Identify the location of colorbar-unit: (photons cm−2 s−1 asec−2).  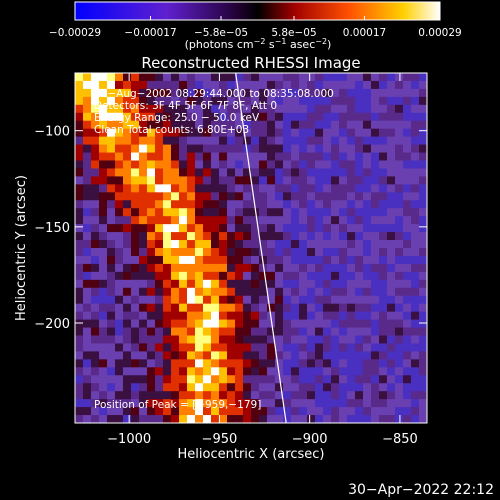
(258, 44).